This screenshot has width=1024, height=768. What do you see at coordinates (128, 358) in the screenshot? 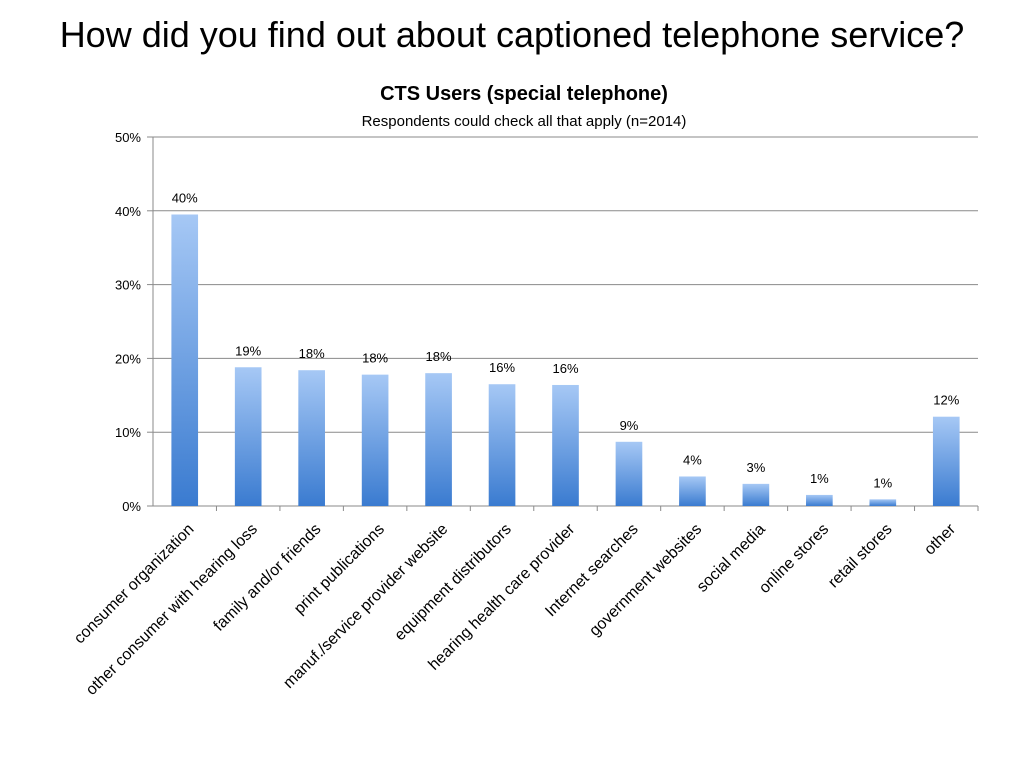
I see `y-tick-label: 20%` at bounding box center [128, 358].